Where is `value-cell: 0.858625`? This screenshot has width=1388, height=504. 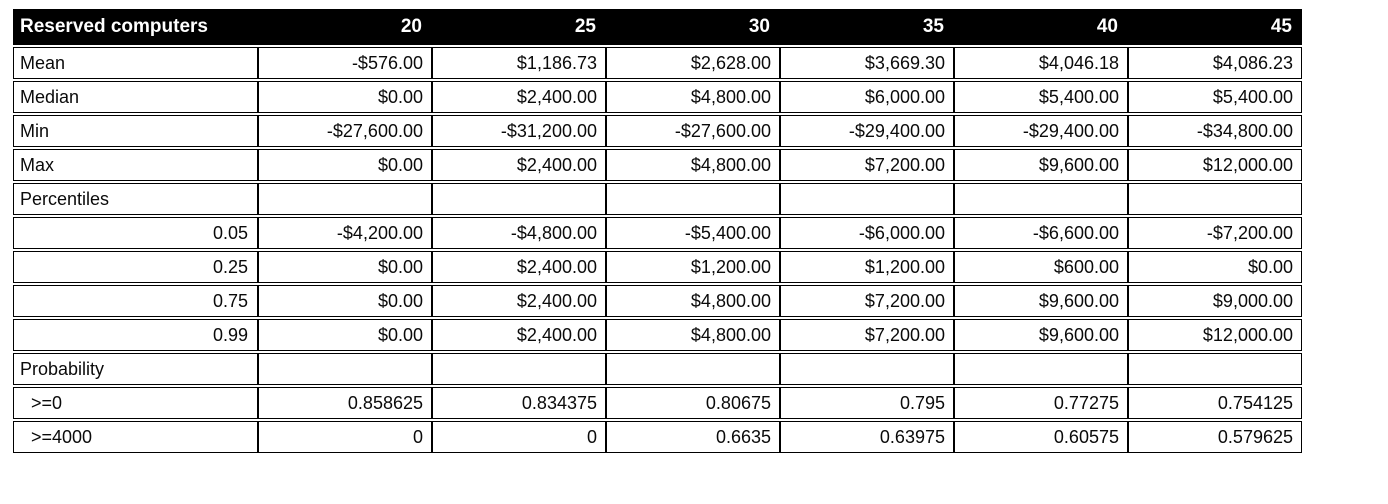
value-cell: 0.858625 is located at coordinates (345, 403).